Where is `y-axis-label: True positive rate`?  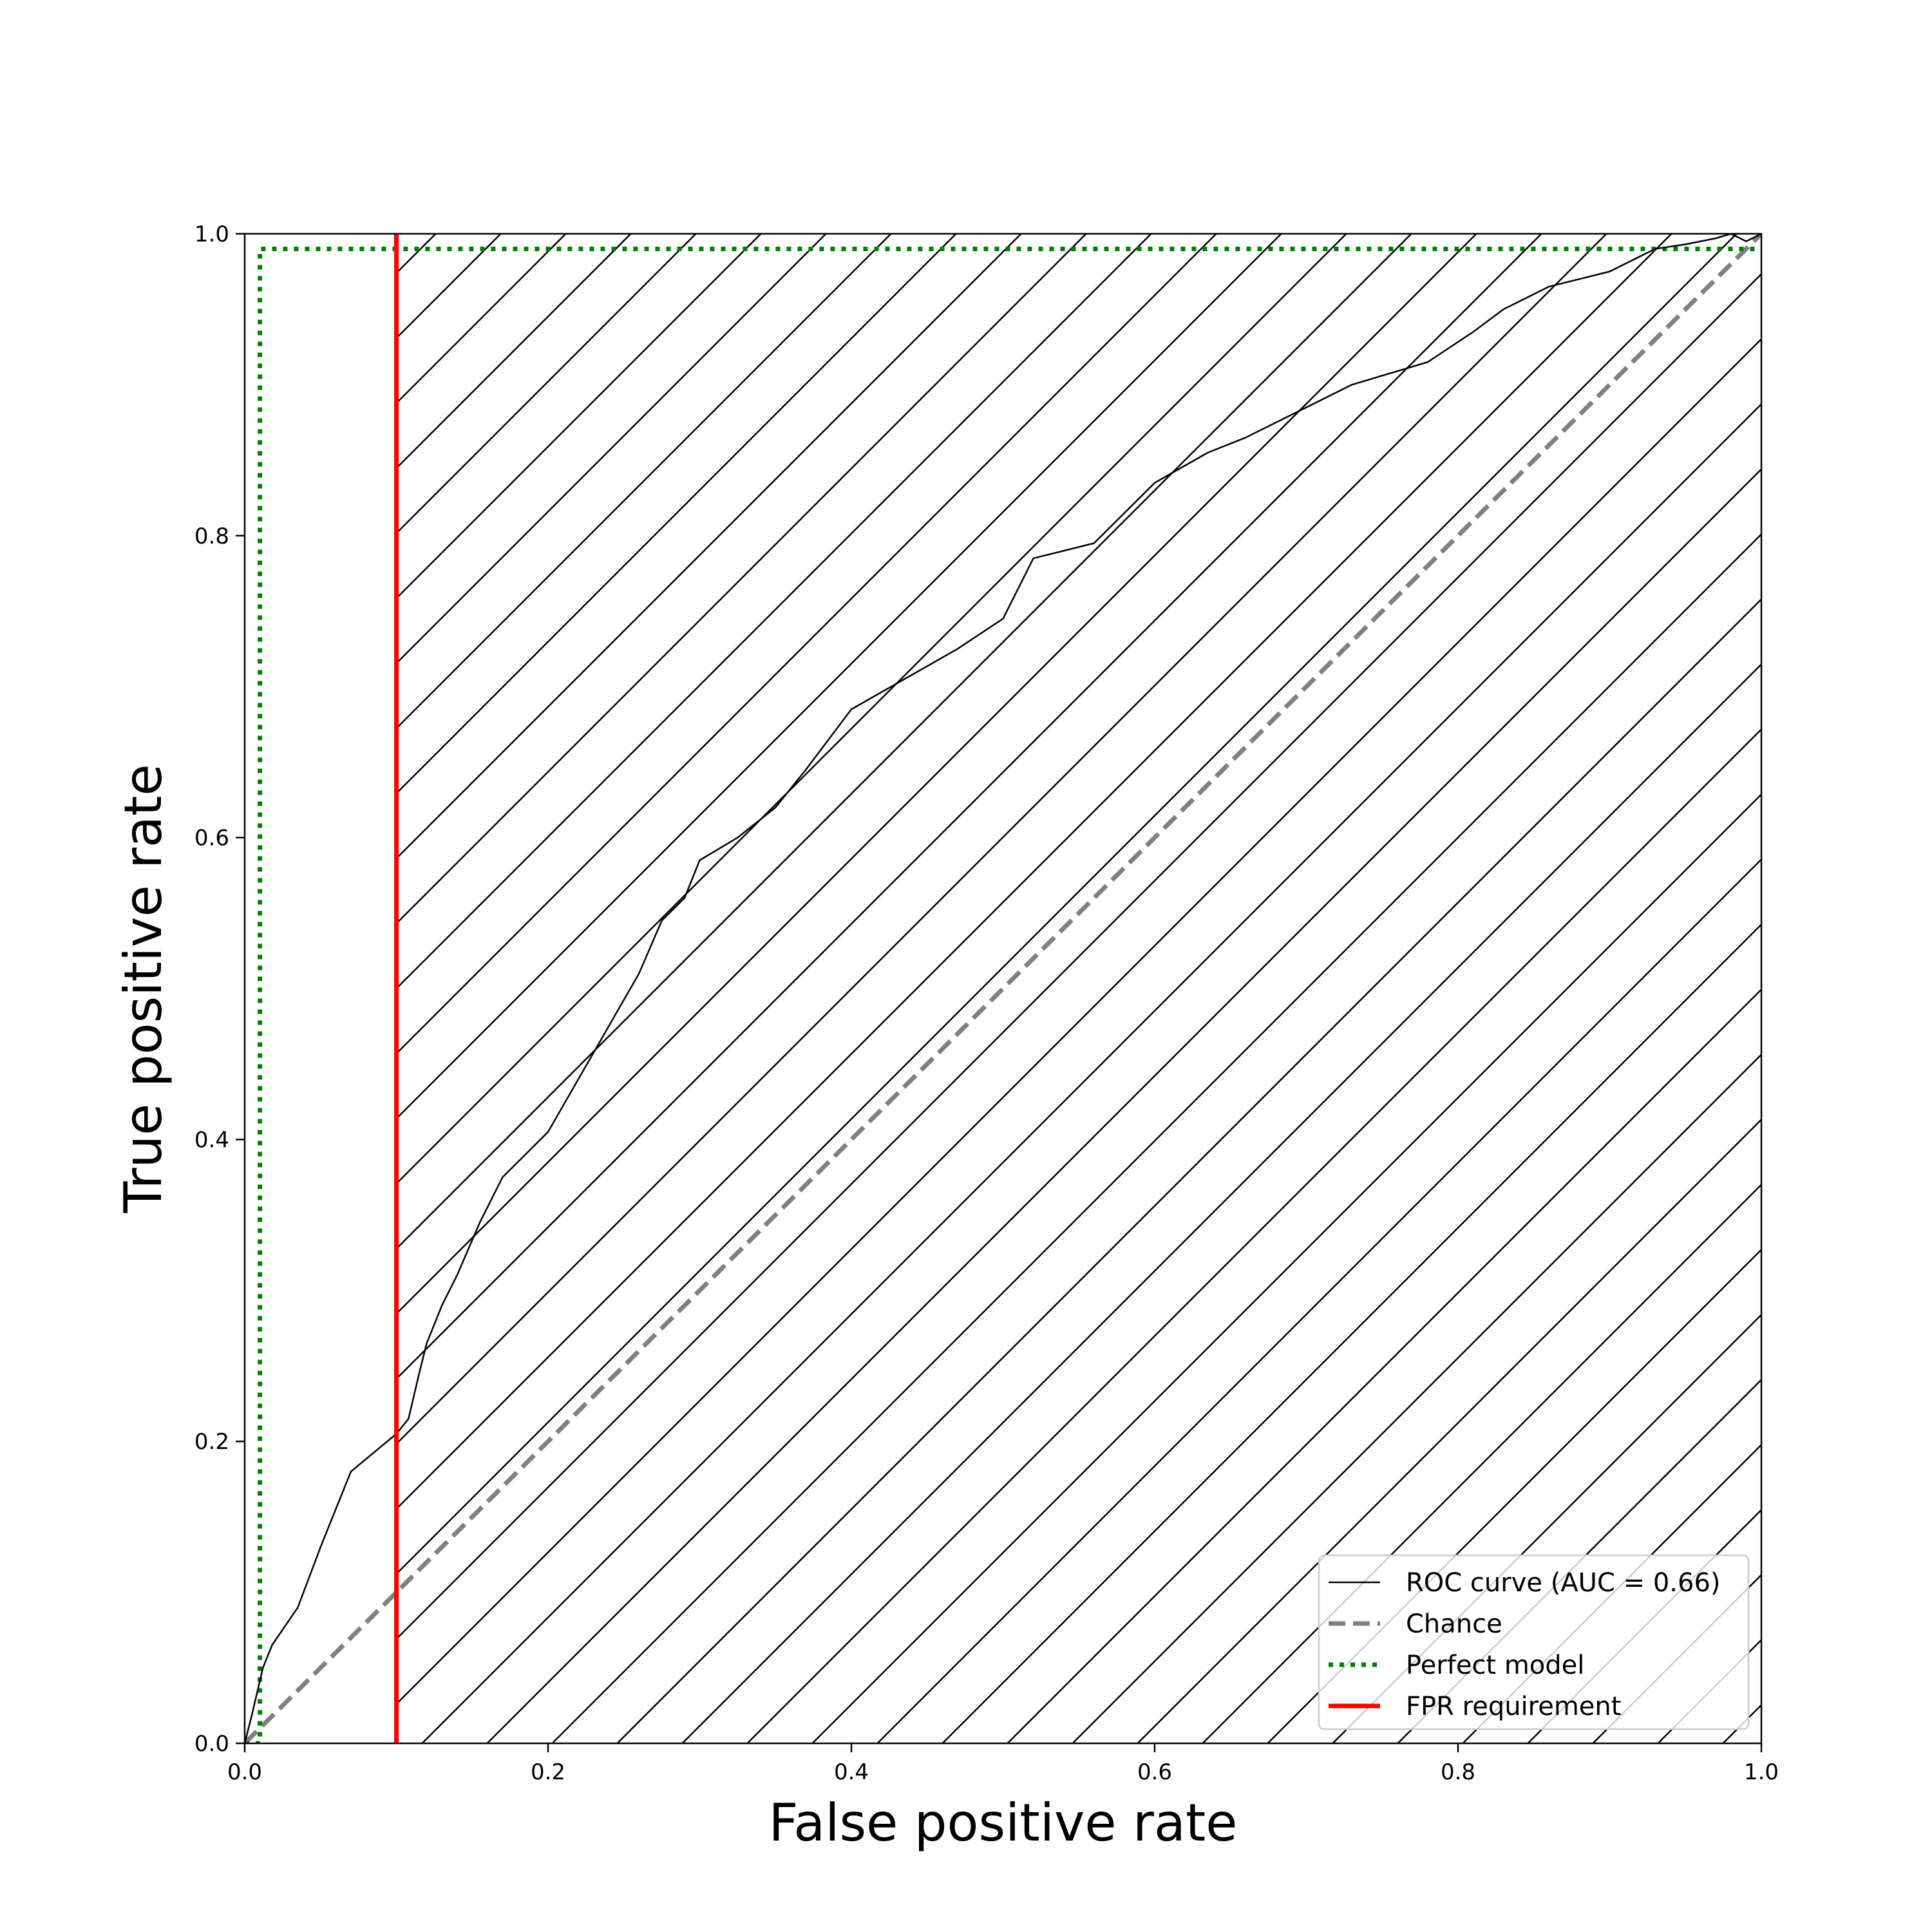
y-axis-label: True positive rate is located at coordinates (143, 988).